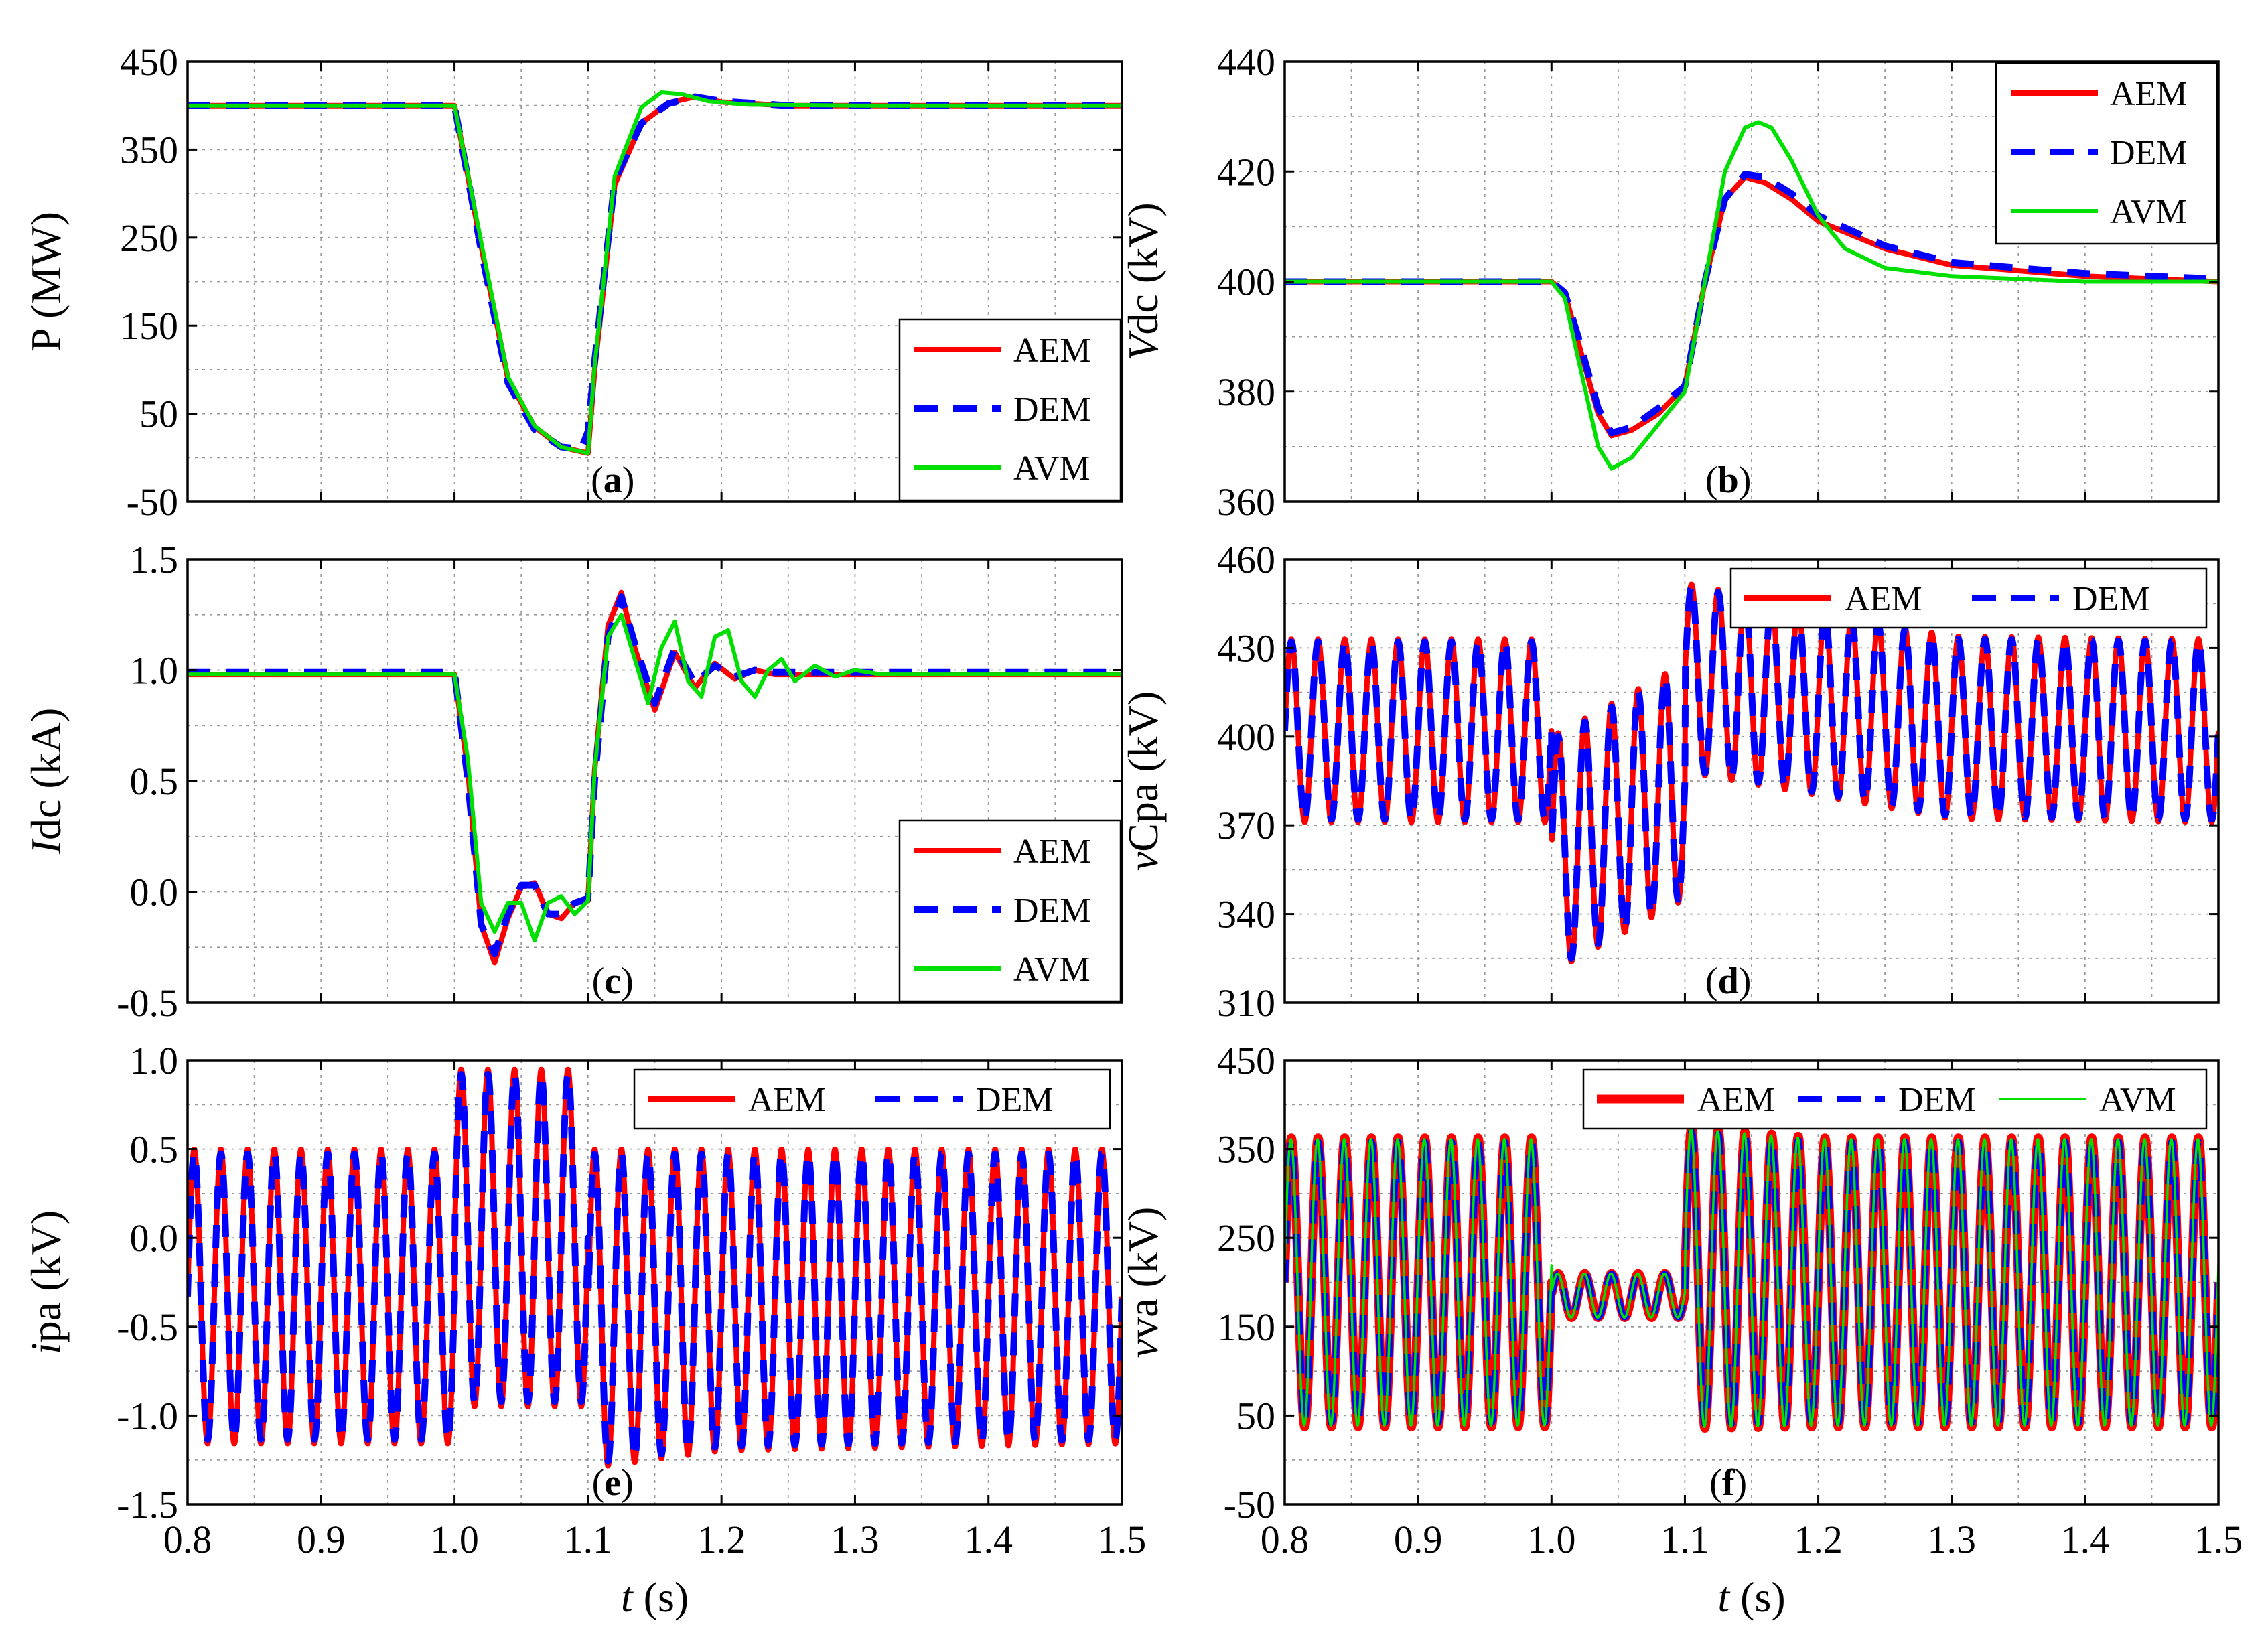 The width and height of the screenshot is (2268, 1649). I want to click on y-tick-label: 0.5, so click(154, 782).